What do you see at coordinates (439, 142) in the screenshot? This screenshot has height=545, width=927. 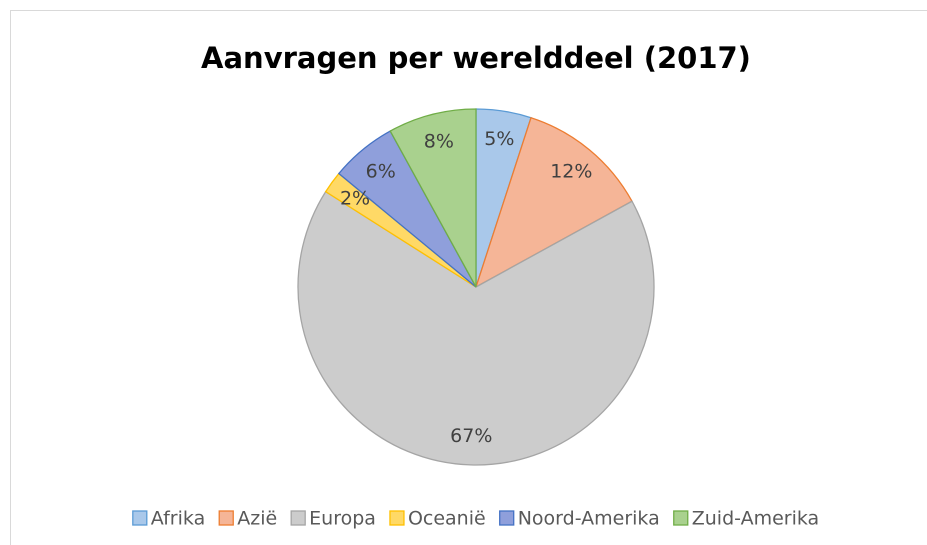 I see `data-label: 8%` at bounding box center [439, 142].